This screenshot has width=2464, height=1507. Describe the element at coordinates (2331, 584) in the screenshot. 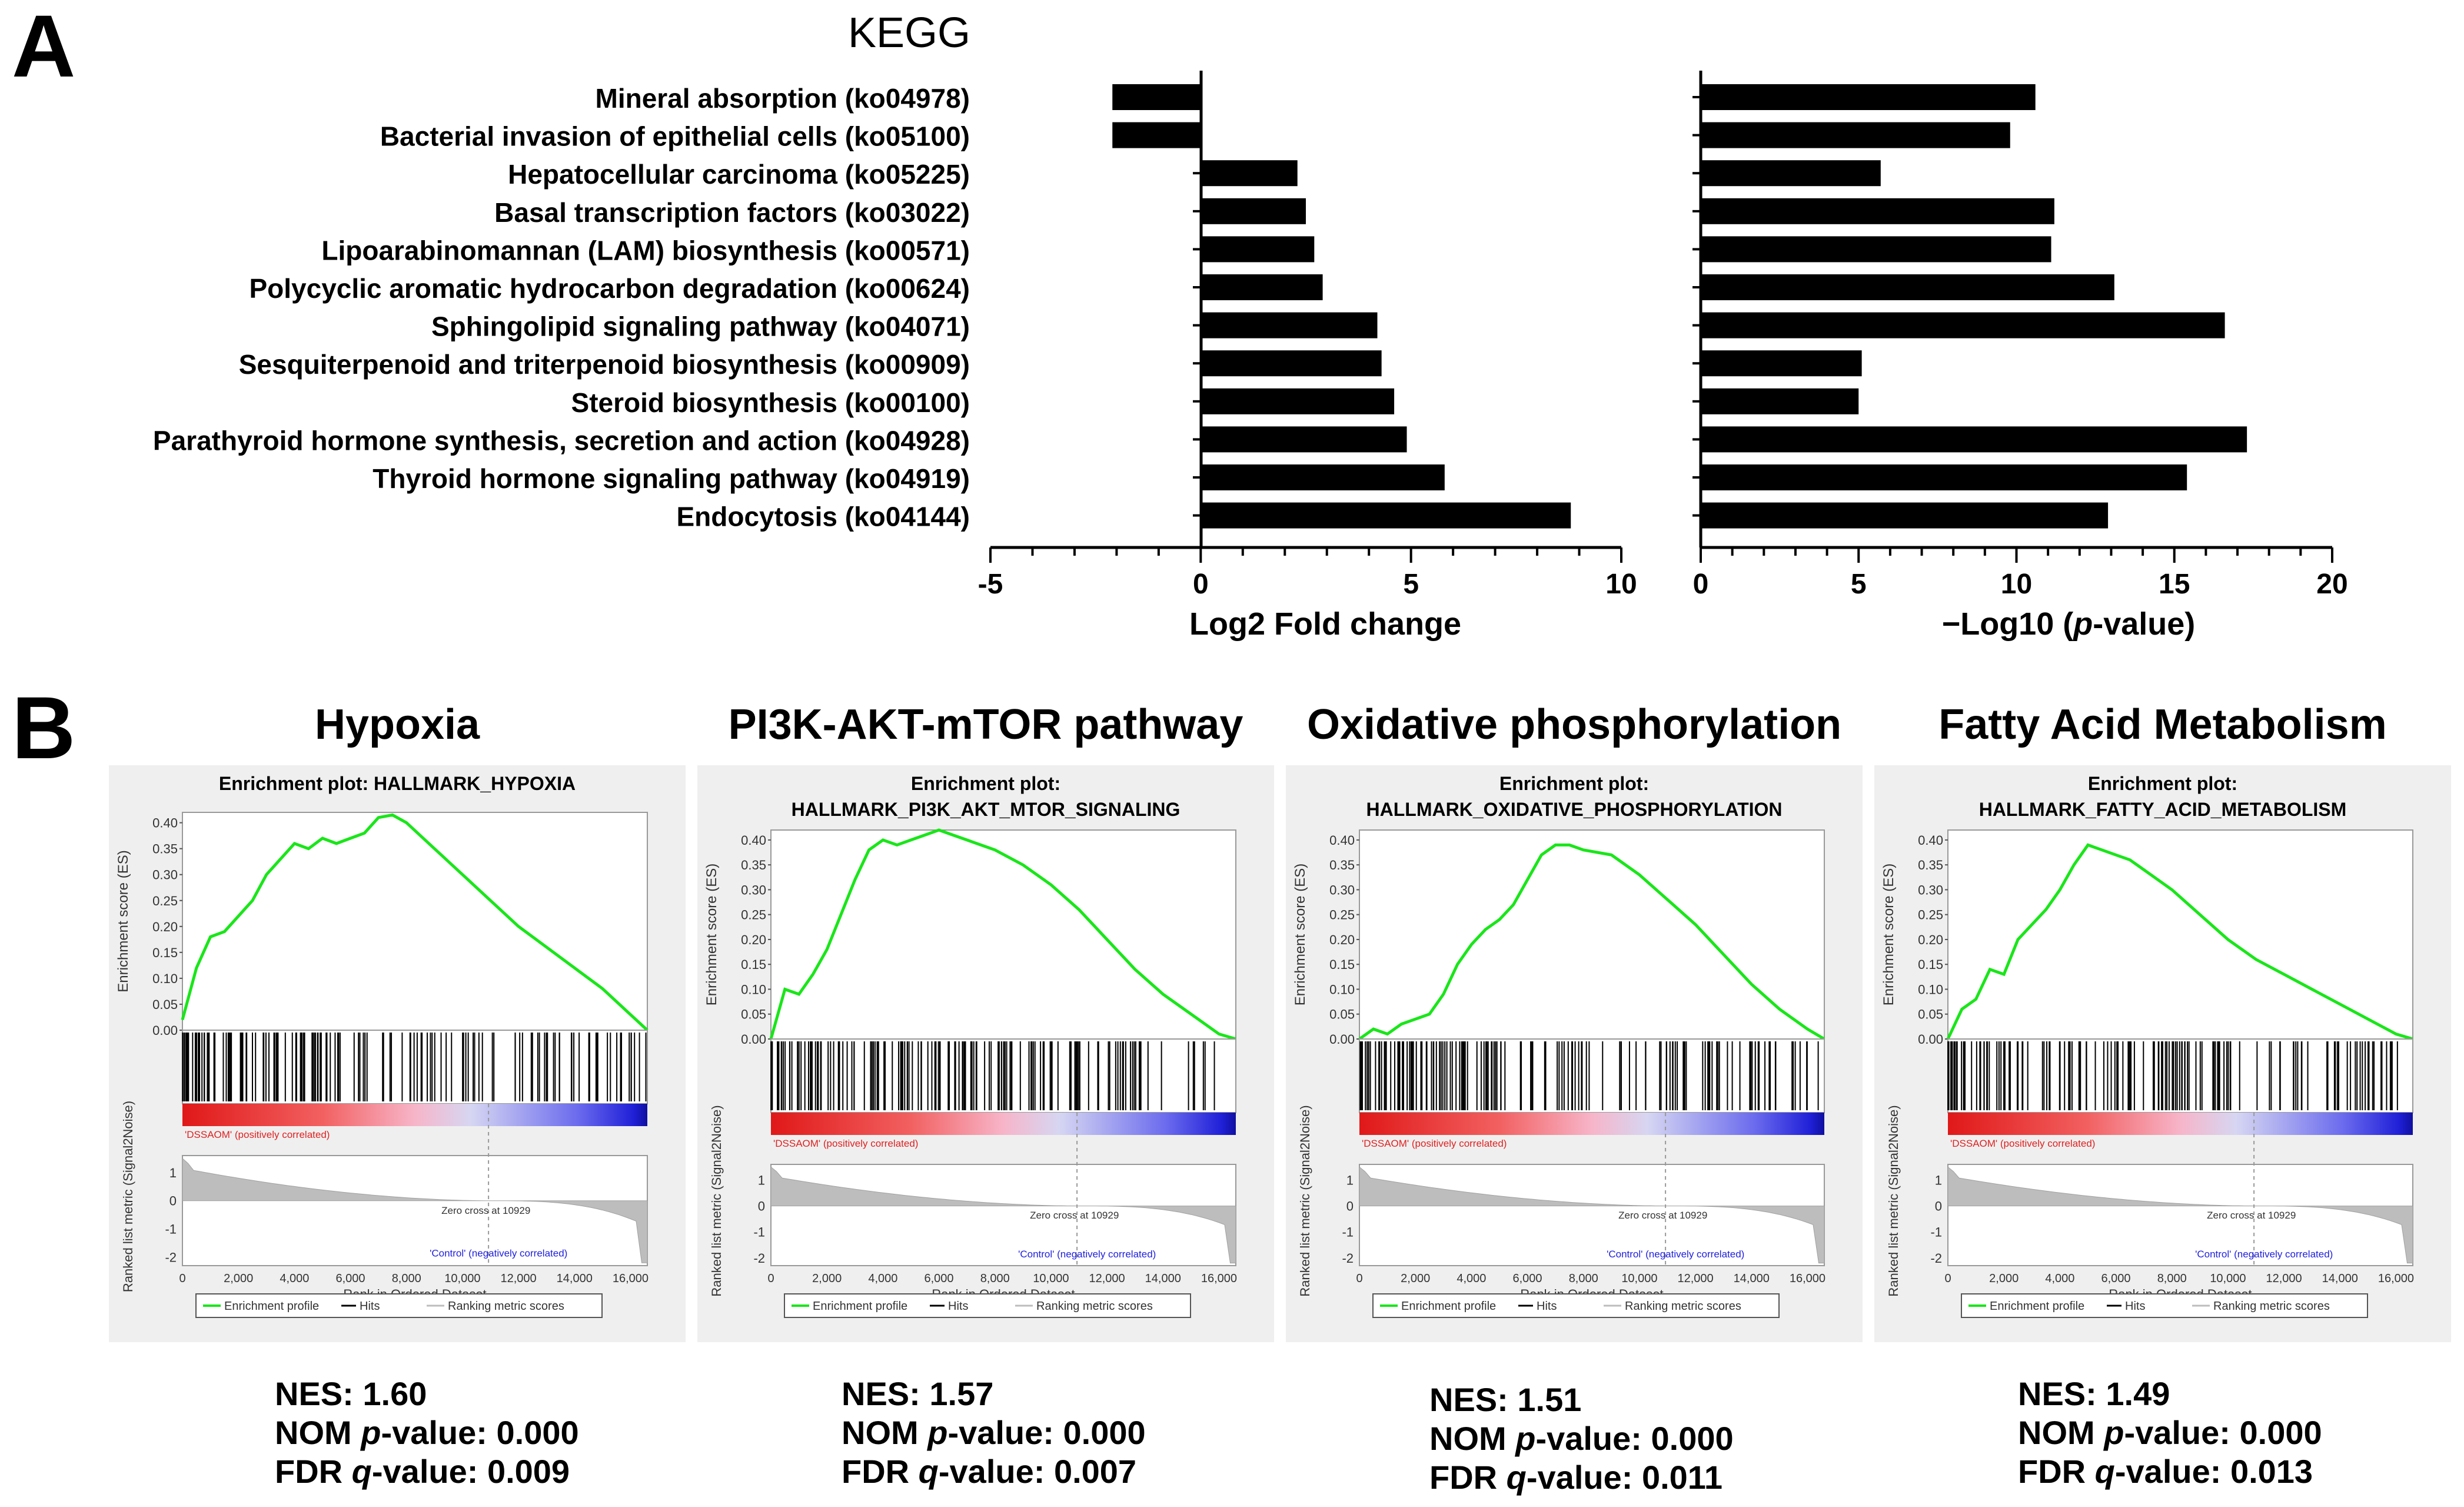

I see `x-tick-label: 20` at that location.